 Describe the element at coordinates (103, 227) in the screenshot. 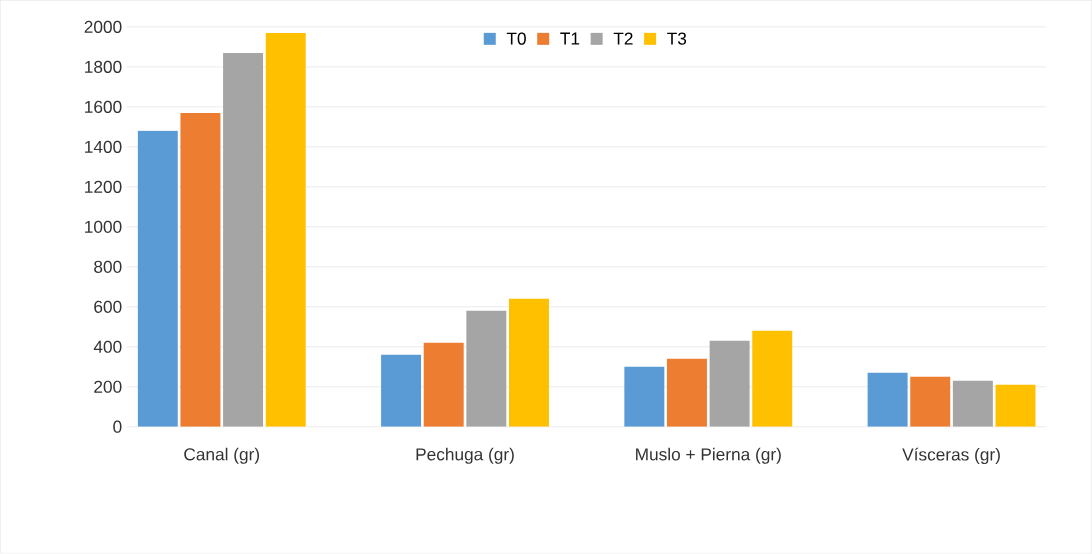

I see `y-tick-label: 1000` at that location.